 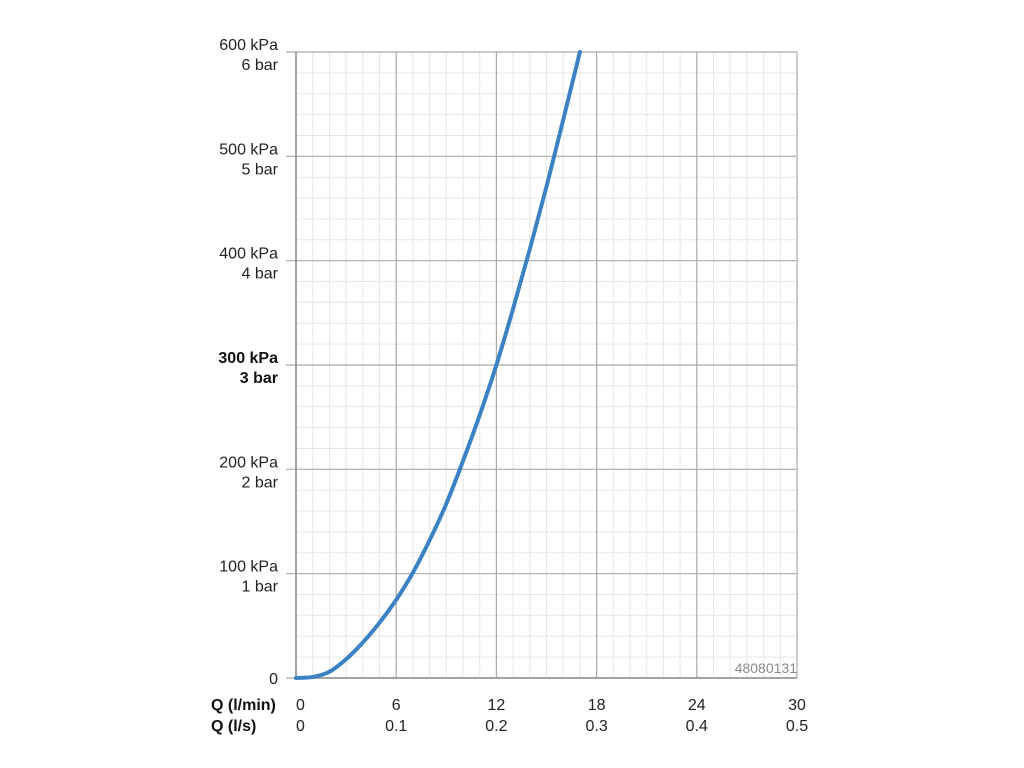 I want to click on y-tick-label-kpa: 500 kPa, so click(x=248, y=149).